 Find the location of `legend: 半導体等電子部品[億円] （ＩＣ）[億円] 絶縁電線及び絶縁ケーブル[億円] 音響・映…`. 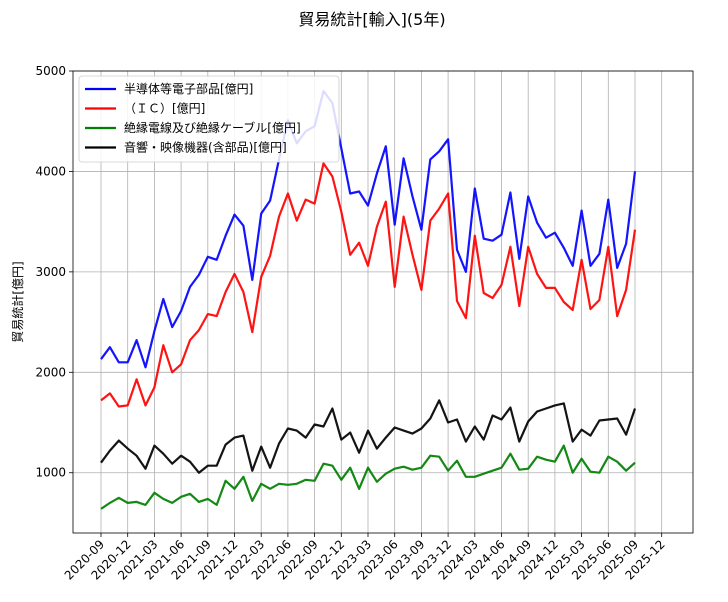

legend: 半導体等電子部品[億円] （ＩＣ）[億円] 絶縁電線及び絶縁ケーブル[億円] 音響・映… is located at coordinates (209, 119).